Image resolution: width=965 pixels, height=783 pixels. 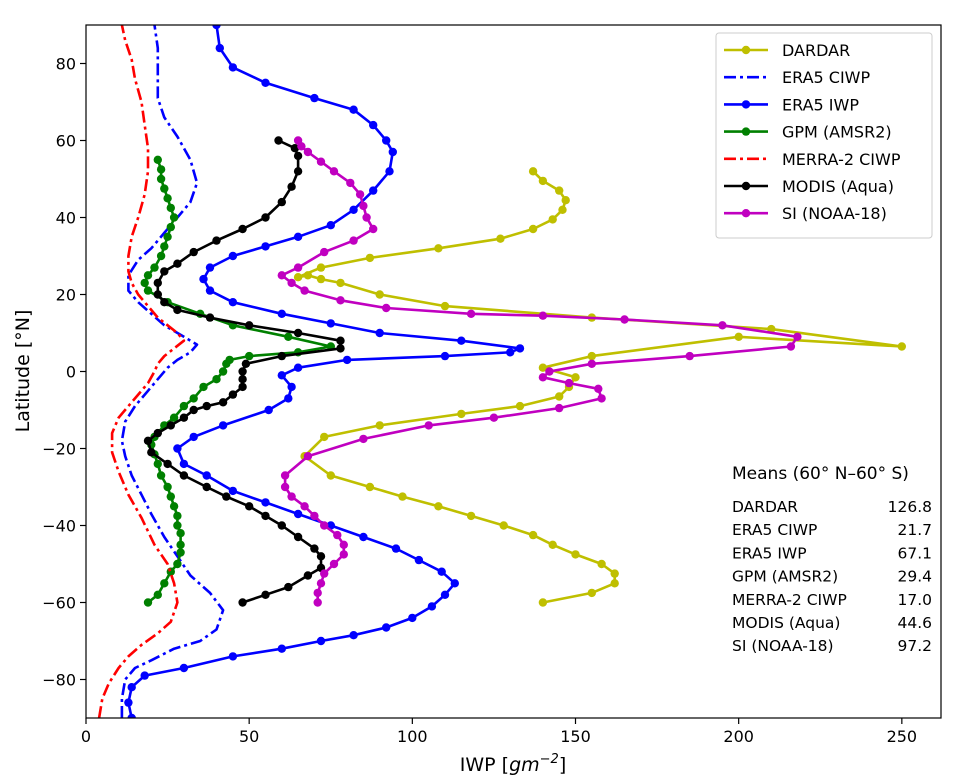 What do you see at coordinates (910, 507) in the screenshot?
I see `means-value: 126.8` at bounding box center [910, 507].